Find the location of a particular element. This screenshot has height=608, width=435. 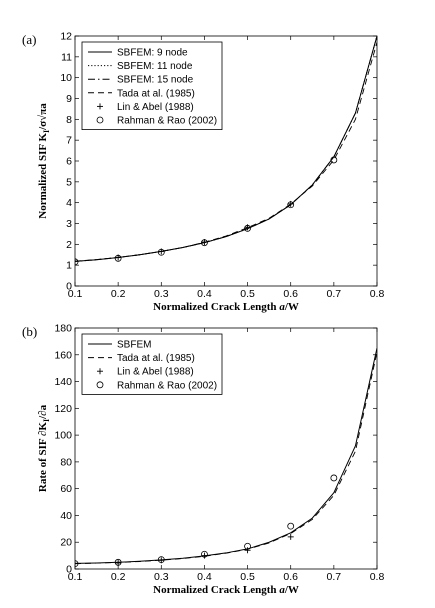

y-tick-label: 20 is located at coordinates (66, 543).